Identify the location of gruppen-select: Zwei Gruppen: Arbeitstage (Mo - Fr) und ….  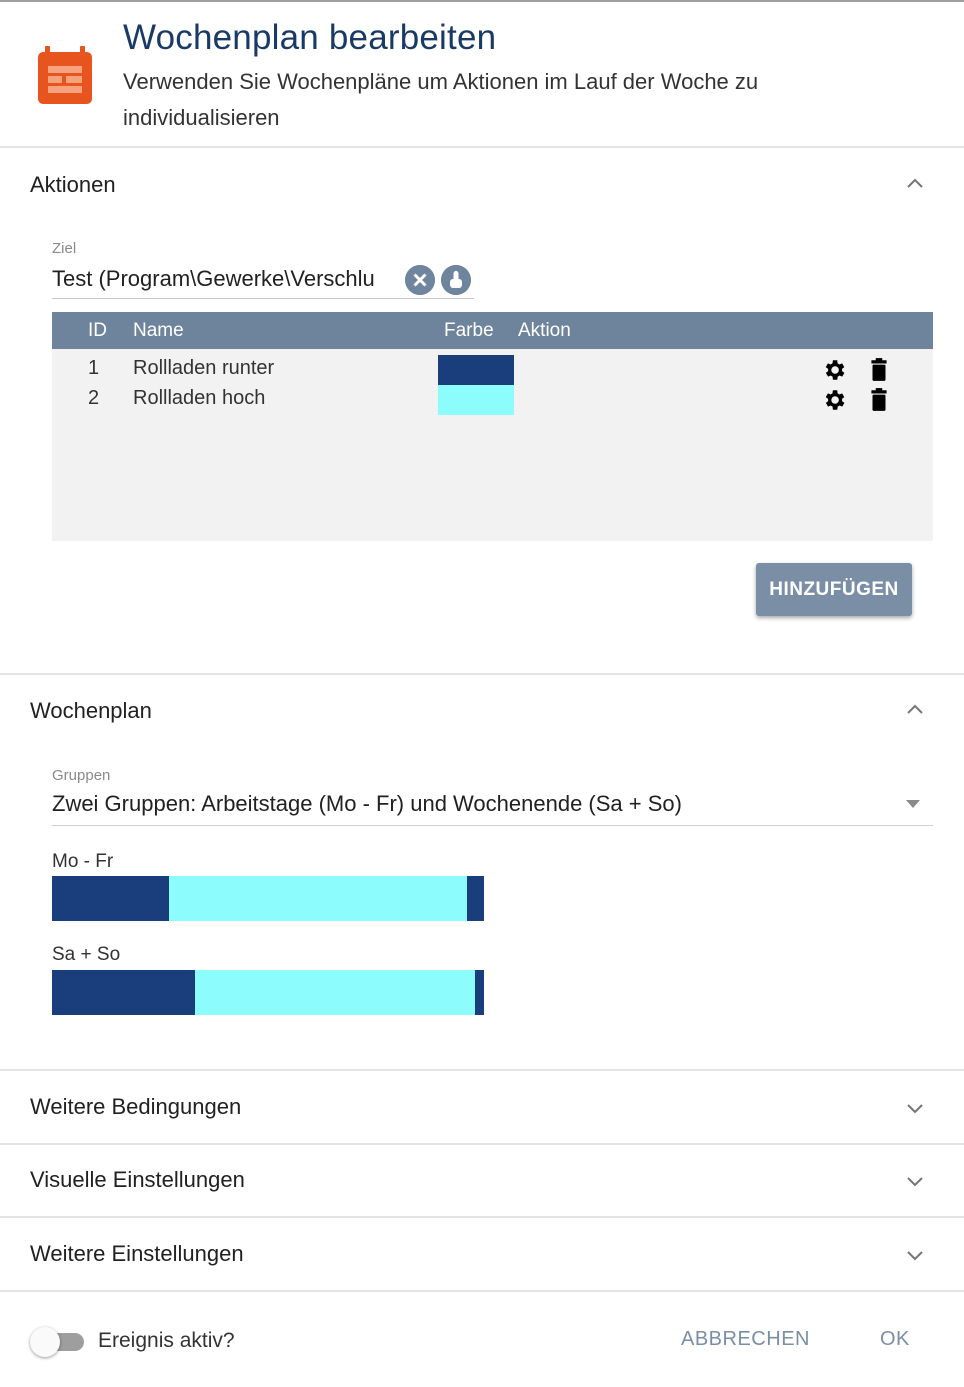
(367, 803).